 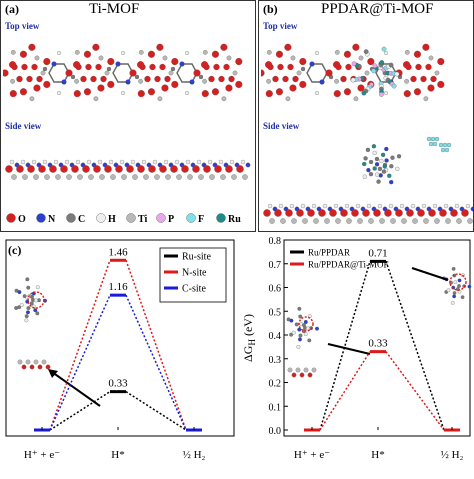 I want to click on legend-swatch-c, so click(x=71, y=218).